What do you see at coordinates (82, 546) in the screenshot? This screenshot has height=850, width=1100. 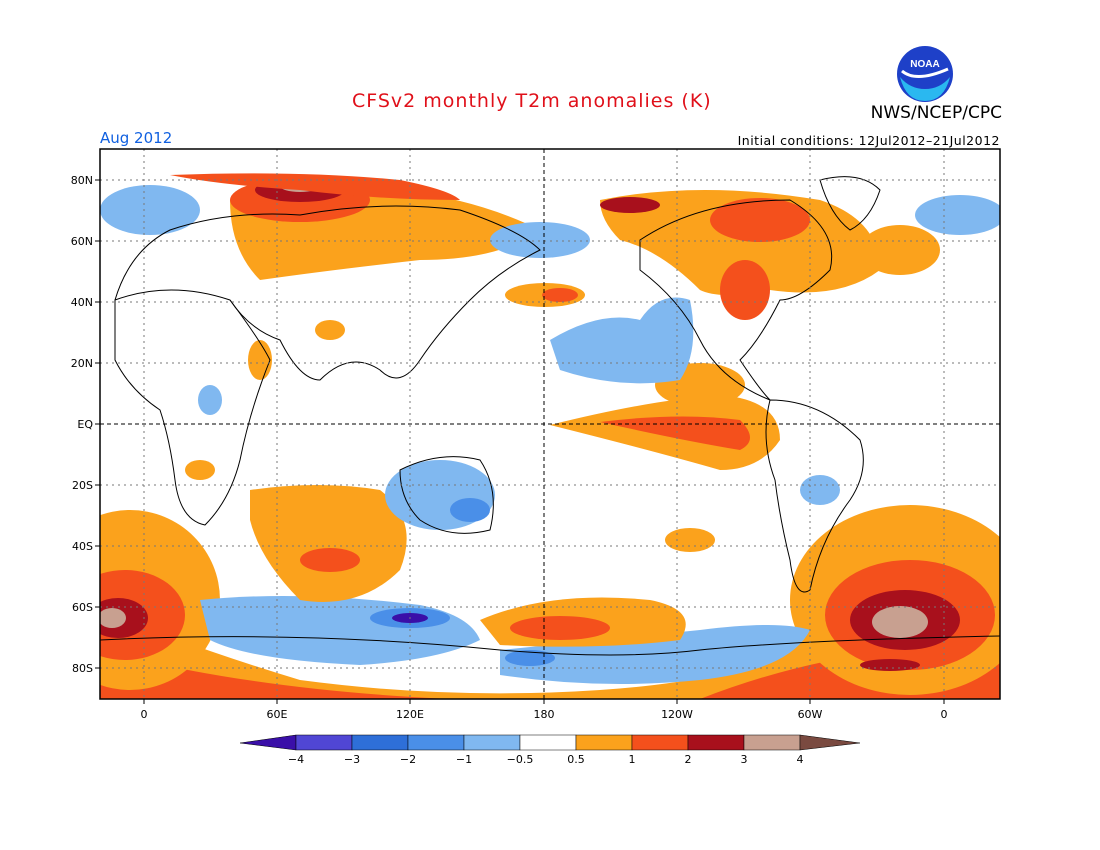 I see `lat-label: 40S` at bounding box center [82, 546].